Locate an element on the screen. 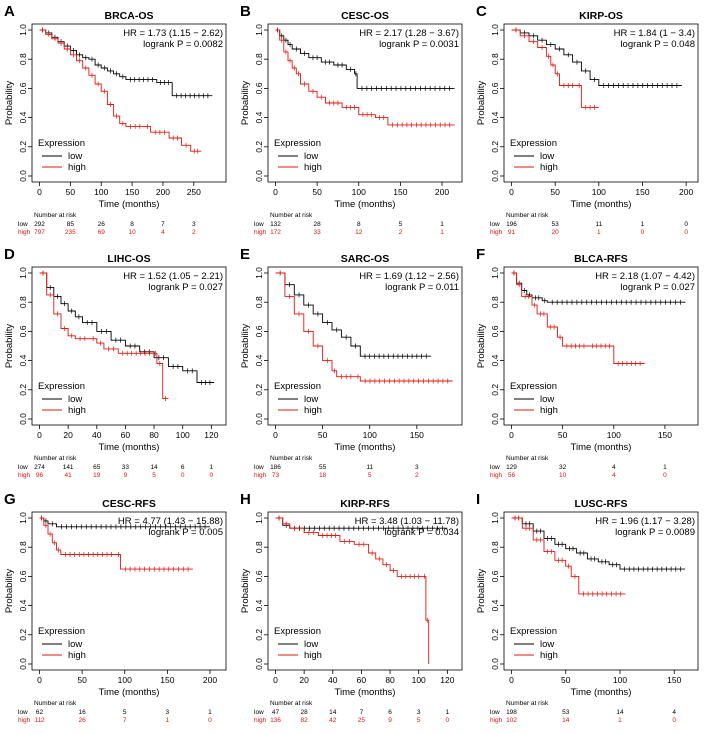  risk-count-low: 292 is located at coordinates (39, 224).